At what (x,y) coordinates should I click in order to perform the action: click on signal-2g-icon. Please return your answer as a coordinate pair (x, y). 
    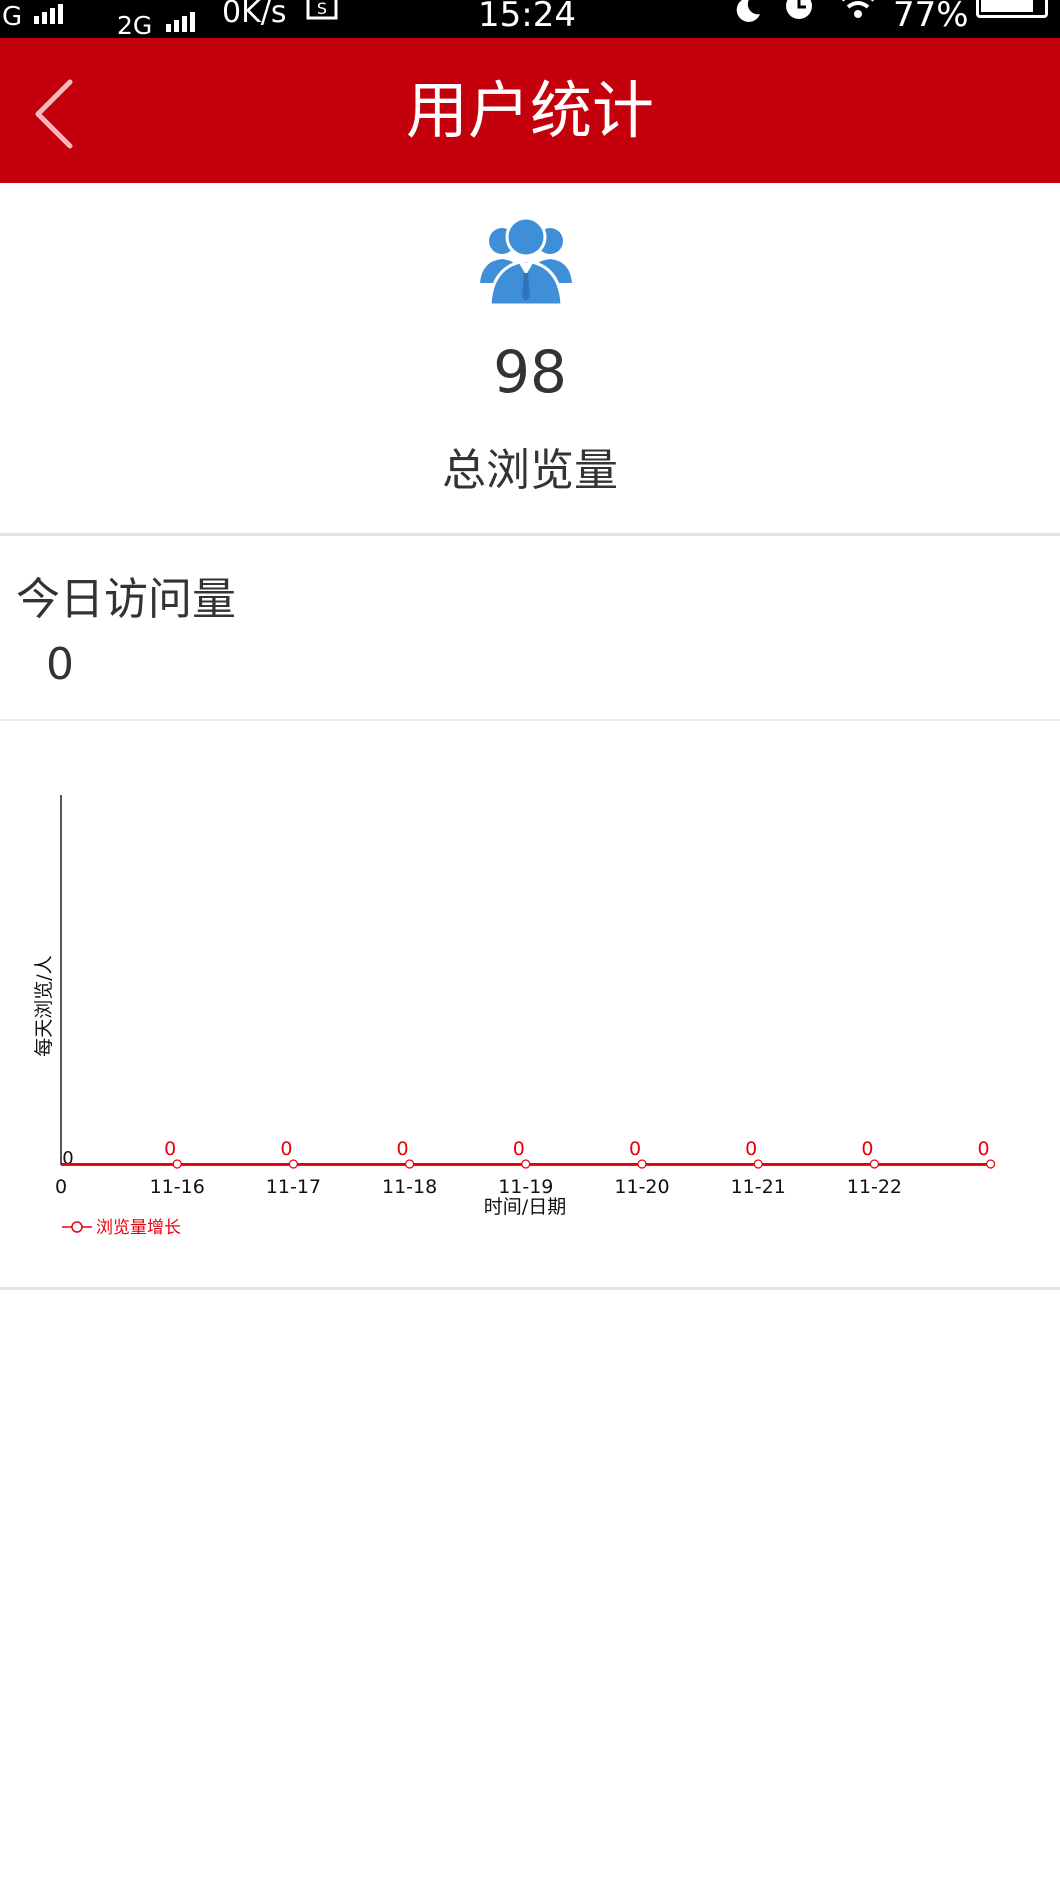
    Looking at the image, I should click on (180, 22).